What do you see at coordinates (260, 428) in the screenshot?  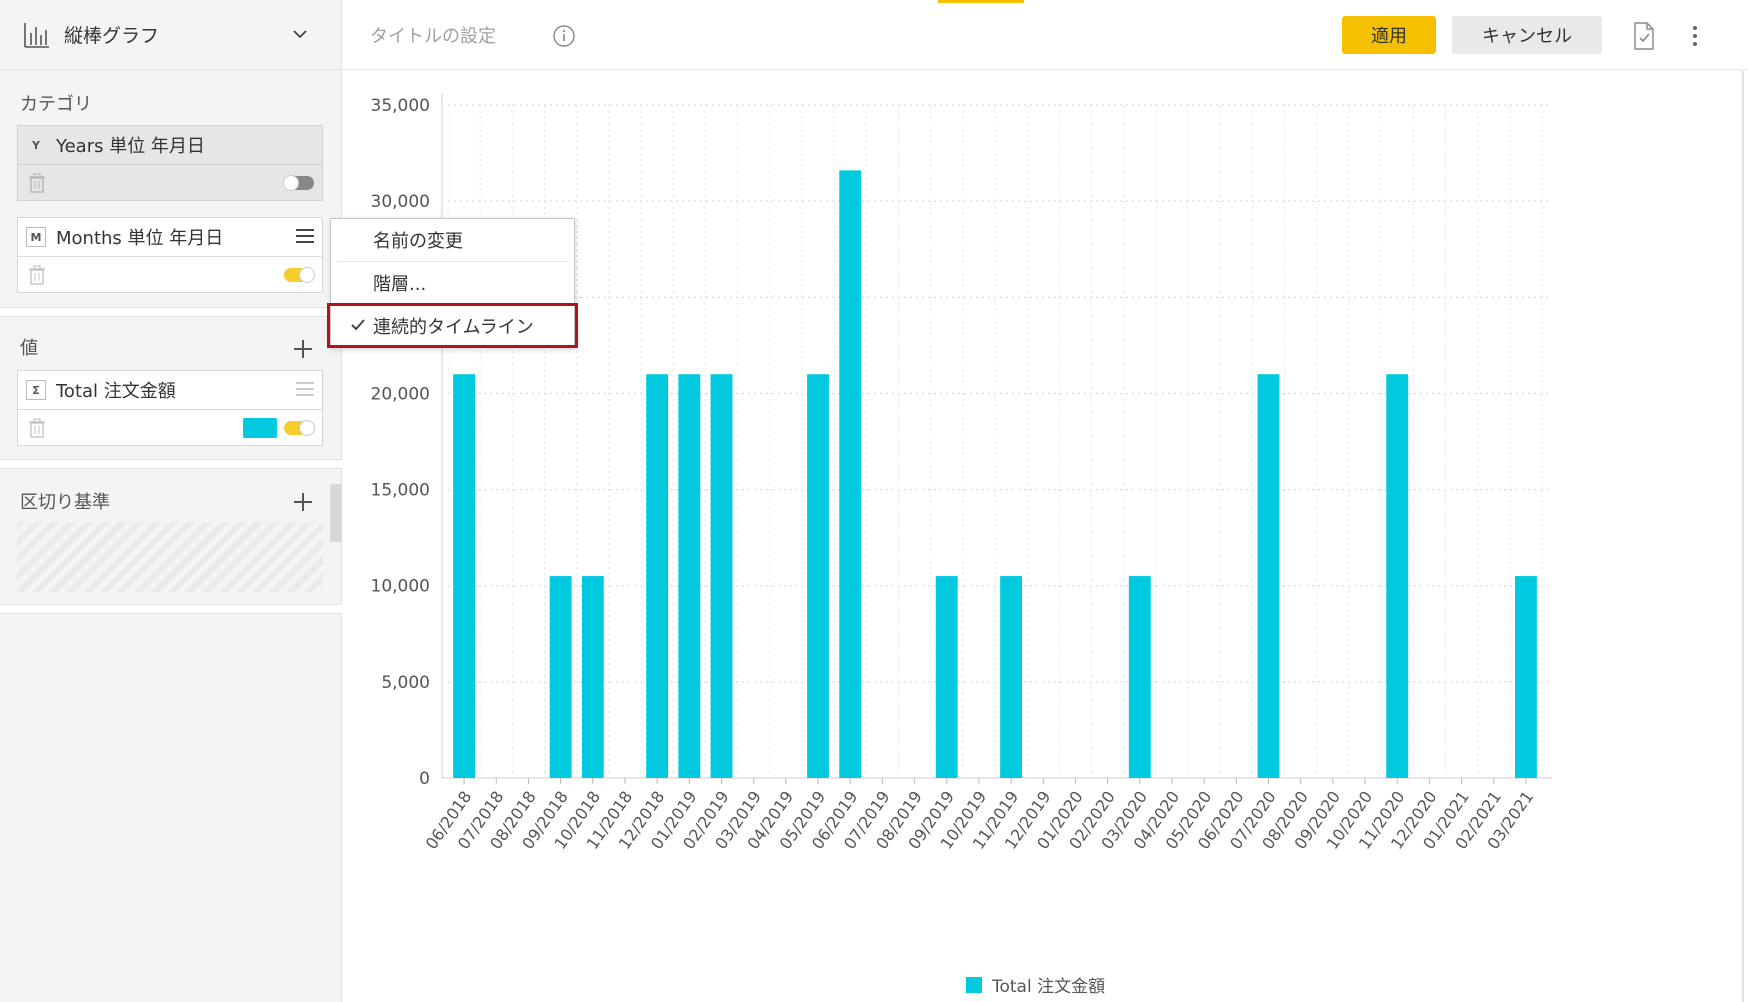 I see `series-color-swatch` at bounding box center [260, 428].